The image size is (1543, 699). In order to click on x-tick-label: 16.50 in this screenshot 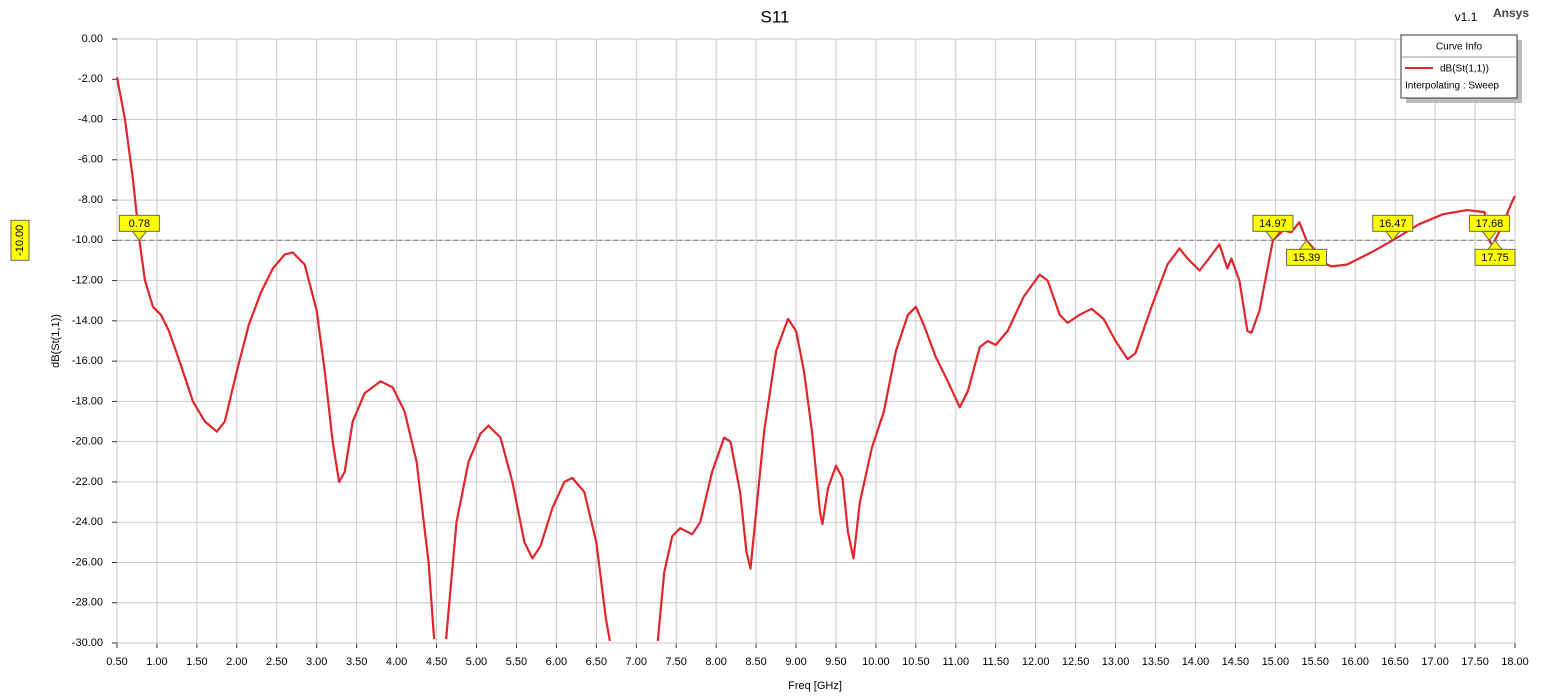, I will do `click(1395, 662)`.